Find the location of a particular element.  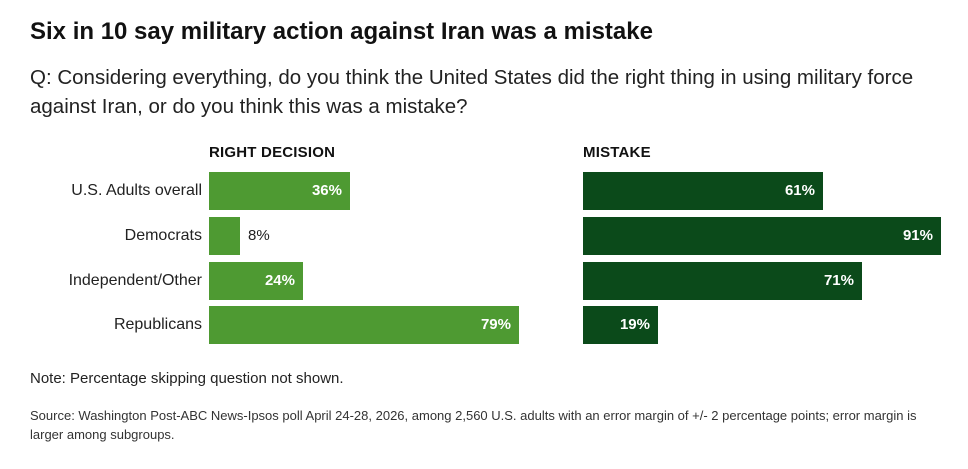

data-label-mistake: 19% is located at coordinates (634, 324).